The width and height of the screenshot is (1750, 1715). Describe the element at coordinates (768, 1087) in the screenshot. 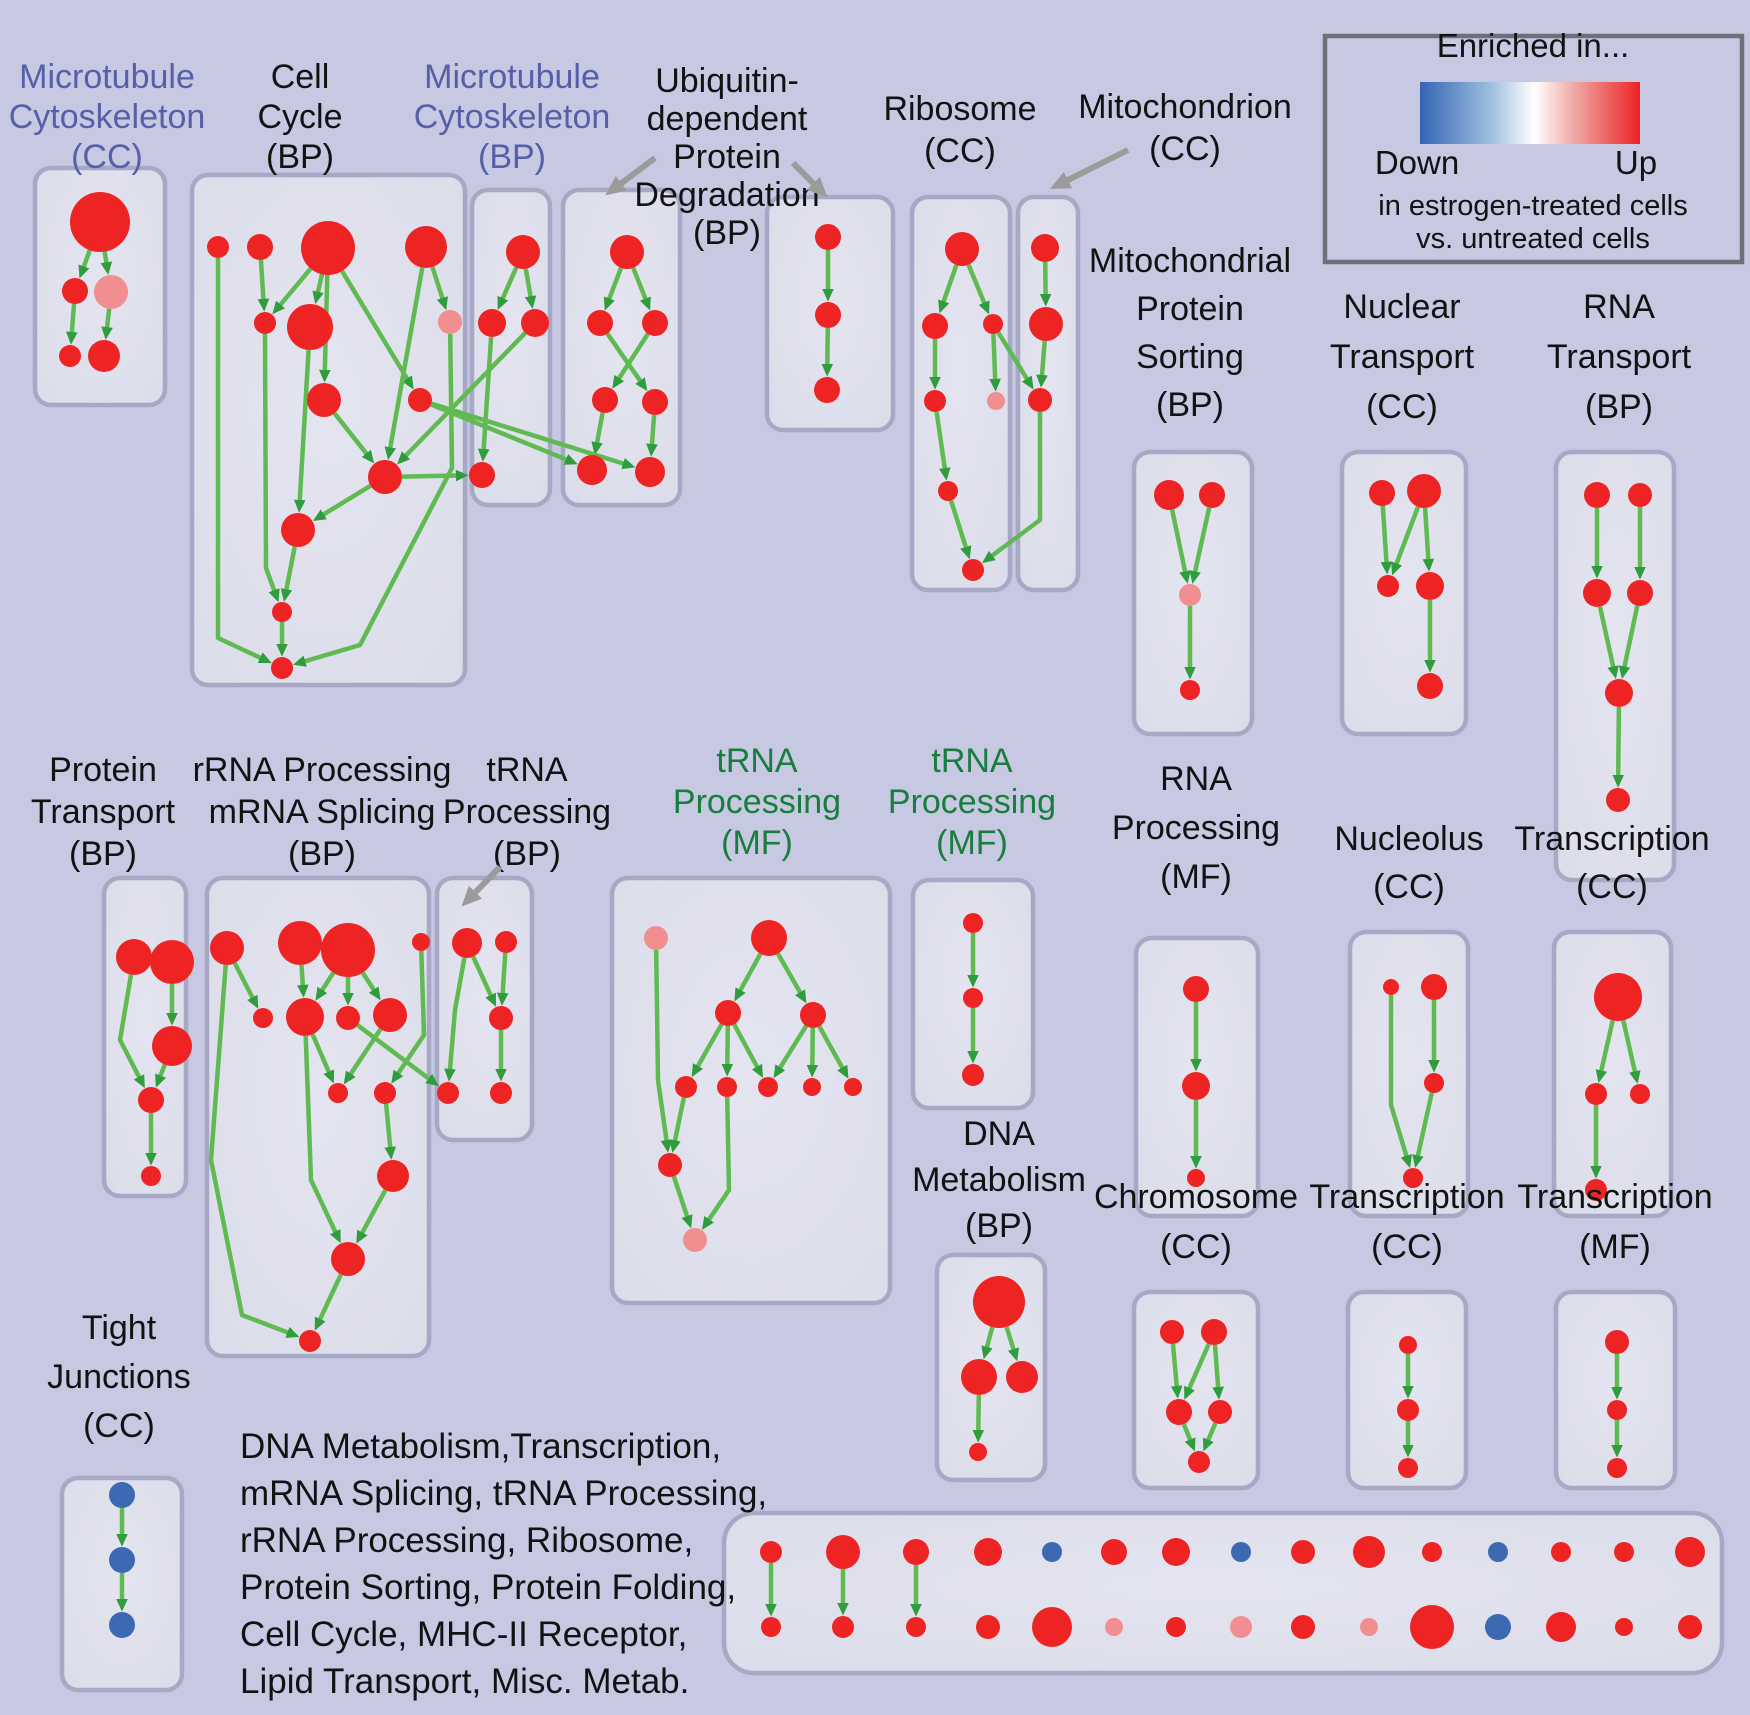

I see `node-trna-mf-large-b3` at that location.